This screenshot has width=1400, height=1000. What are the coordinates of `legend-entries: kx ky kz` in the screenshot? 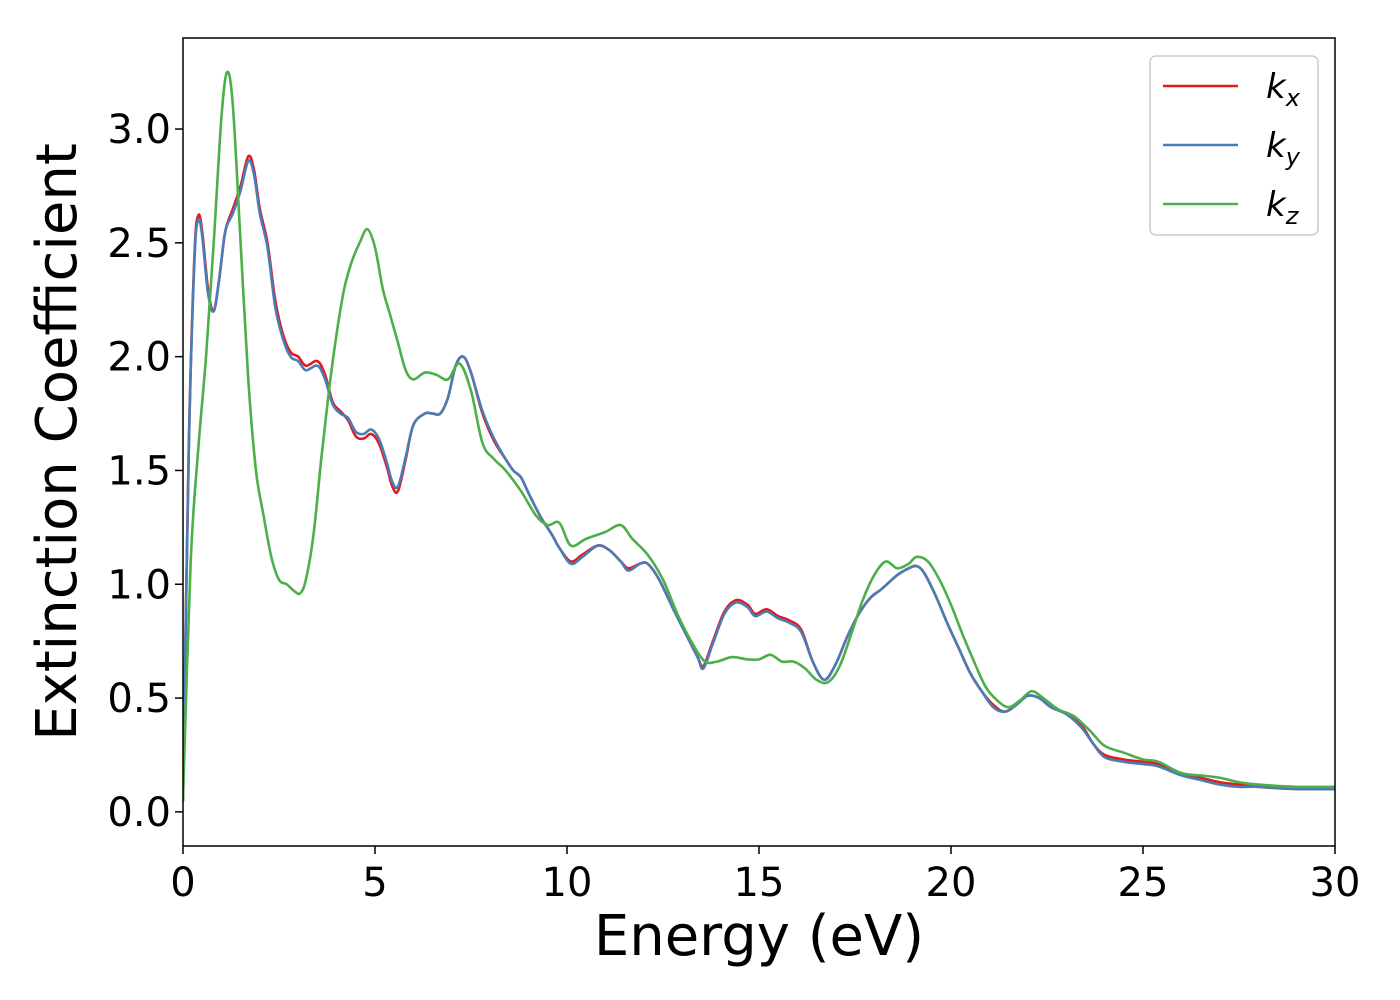 It's located at (1232, 148).